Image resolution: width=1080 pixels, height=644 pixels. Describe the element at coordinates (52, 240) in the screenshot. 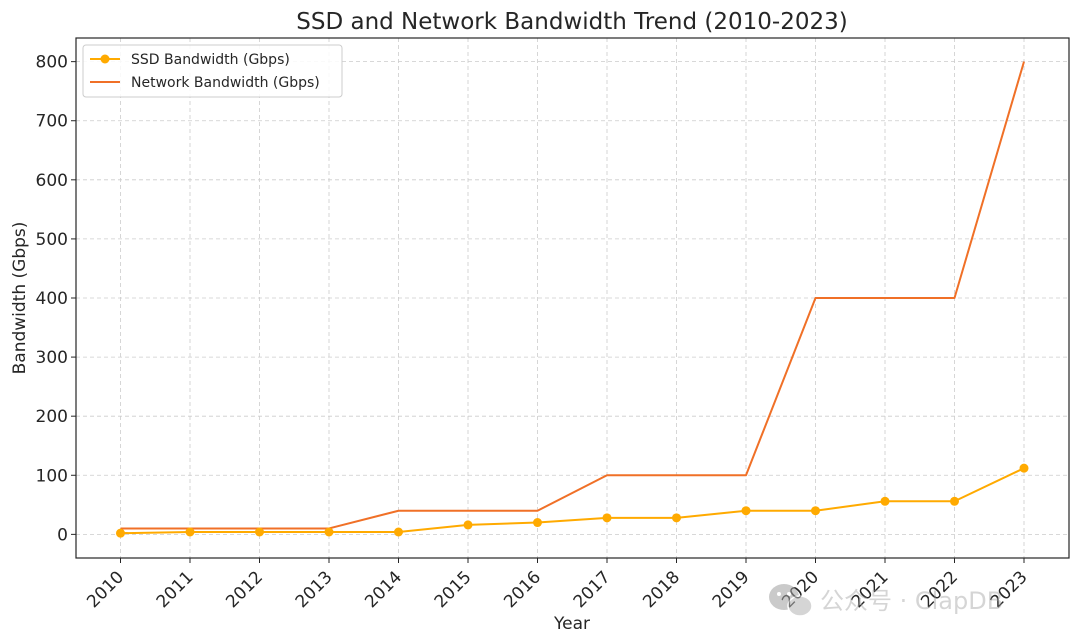

I see `y-tick-label: 500` at that location.